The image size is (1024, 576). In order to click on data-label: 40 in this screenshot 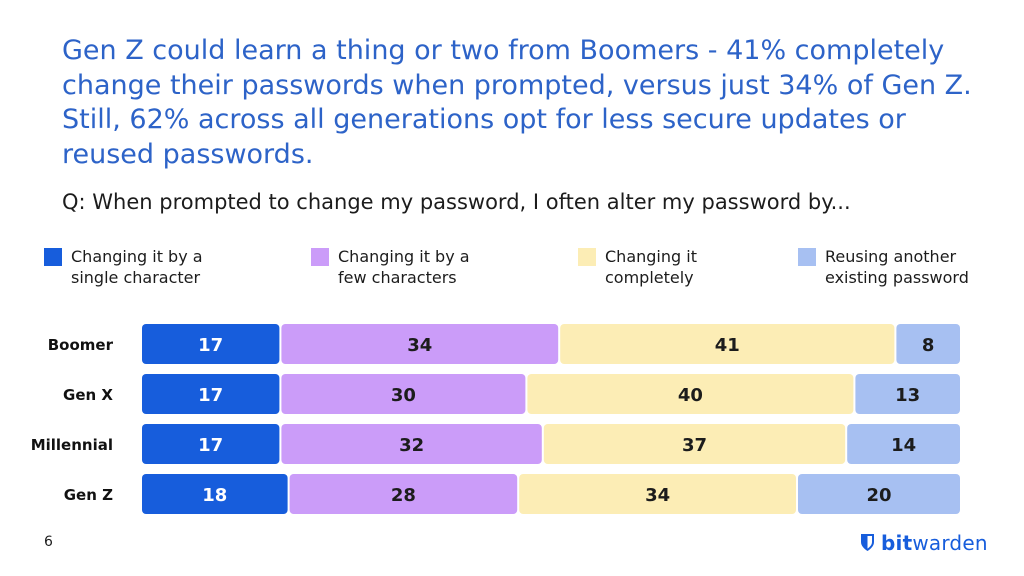, I will do `click(690, 395)`.